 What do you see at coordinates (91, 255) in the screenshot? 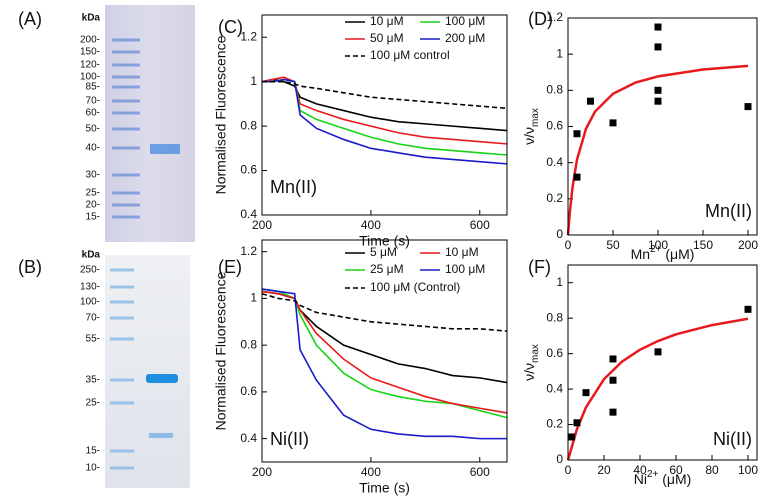
I see `gel-unit: kDa` at bounding box center [91, 255].